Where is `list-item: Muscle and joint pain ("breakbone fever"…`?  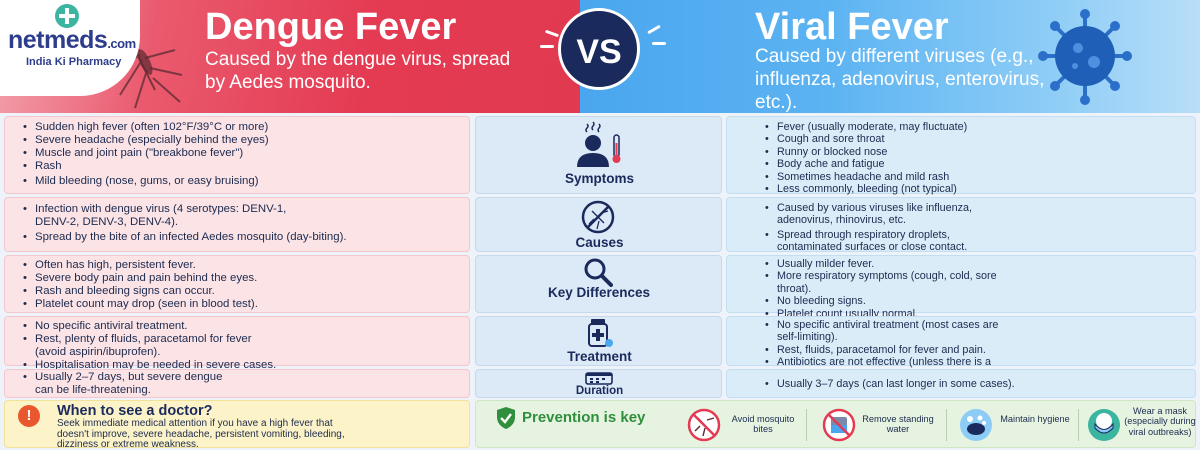 list-item: Muscle and joint pain ("breakbone fever"… is located at coordinates (145, 153).